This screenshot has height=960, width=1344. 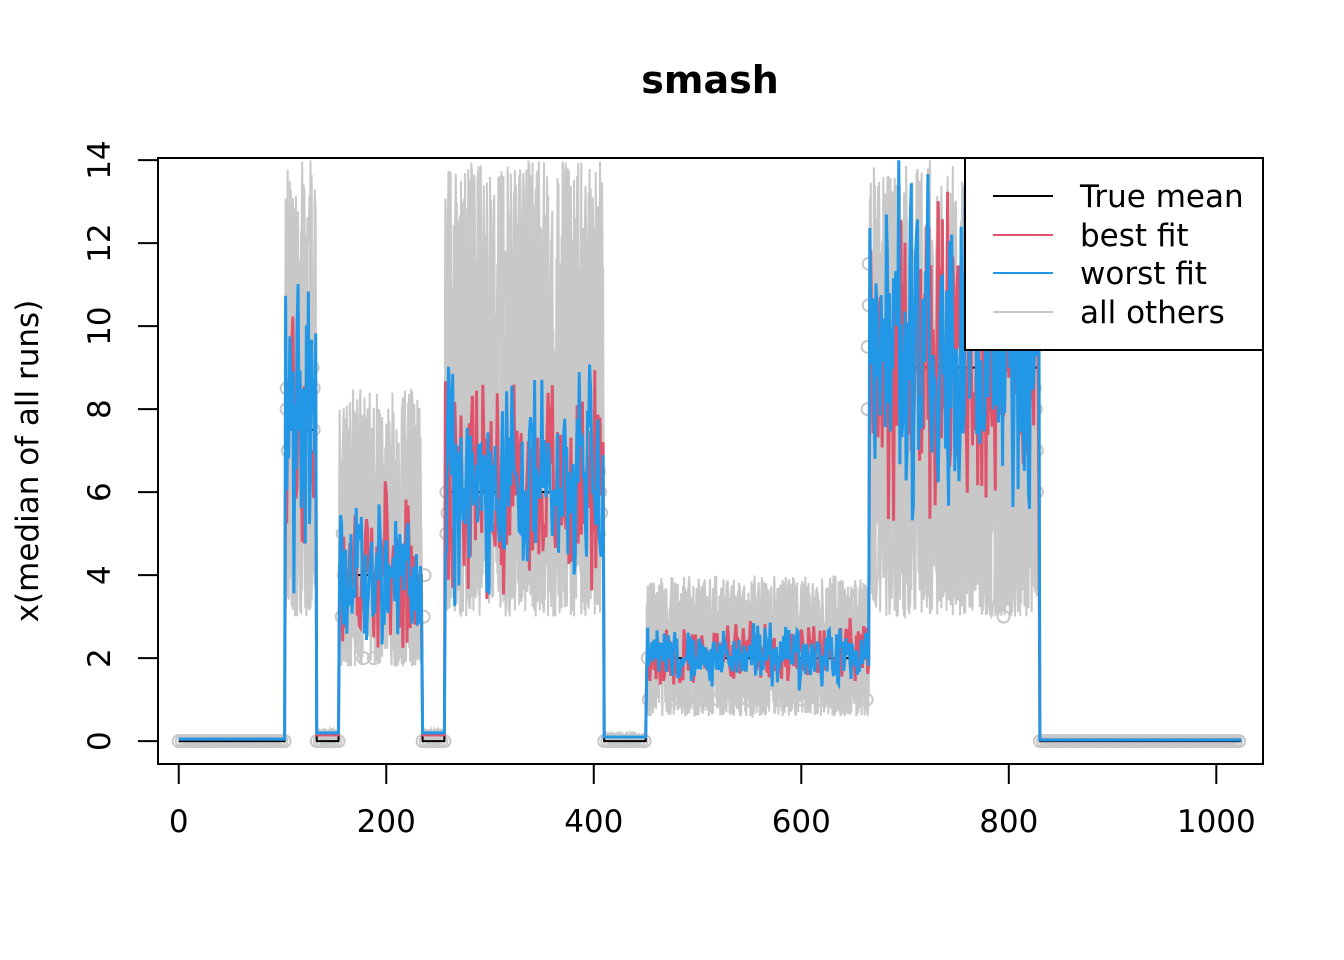 I want to click on y-tick-label: 8, so click(x=100, y=409).